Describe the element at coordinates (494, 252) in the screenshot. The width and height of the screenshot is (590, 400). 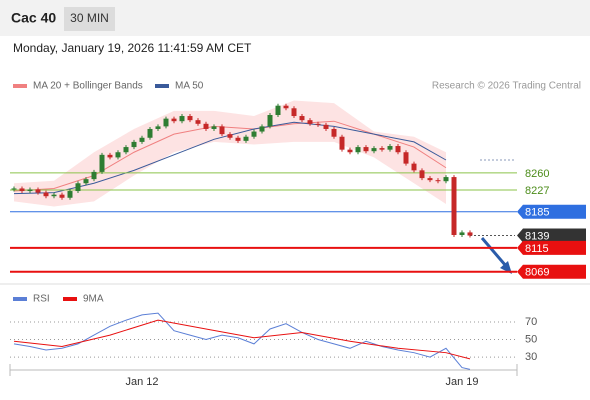
I see `forecast-arrow` at that location.